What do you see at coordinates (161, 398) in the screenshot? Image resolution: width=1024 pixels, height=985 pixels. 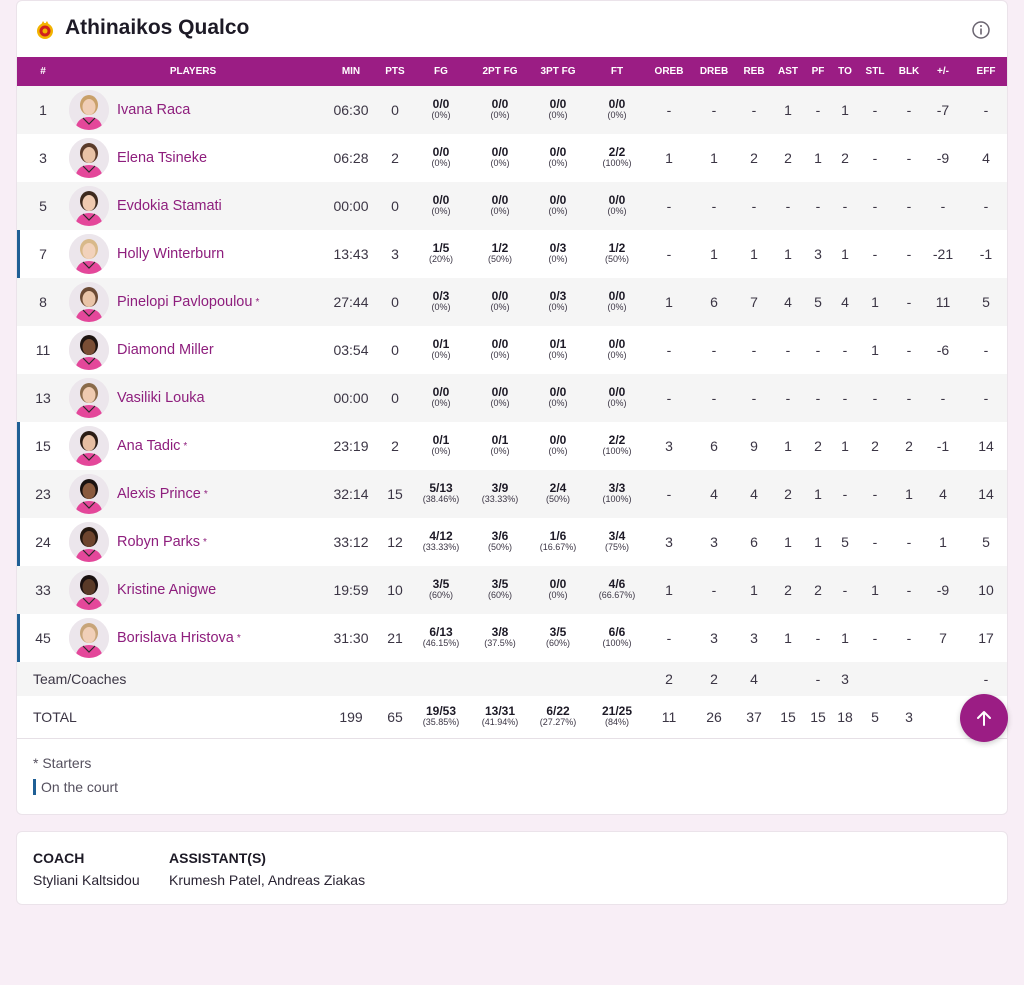 I see `player-name-link: Vasiliki Louka` at bounding box center [161, 398].